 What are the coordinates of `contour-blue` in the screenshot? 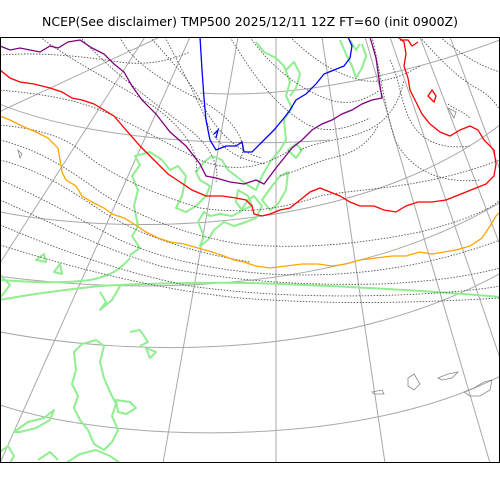 It's located at (276, 95).